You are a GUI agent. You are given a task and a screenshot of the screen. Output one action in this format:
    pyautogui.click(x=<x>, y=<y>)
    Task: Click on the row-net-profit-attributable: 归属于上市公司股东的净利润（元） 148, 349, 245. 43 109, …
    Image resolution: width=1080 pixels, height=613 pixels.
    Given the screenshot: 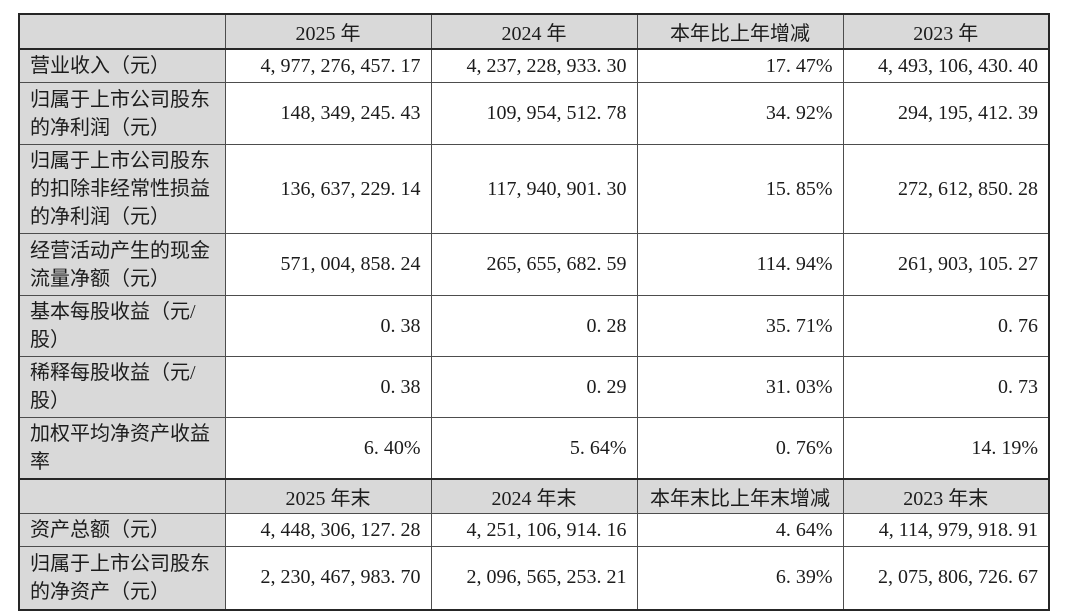 What is the action you would take?
    pyautogui.click(x=534, y=113)
    